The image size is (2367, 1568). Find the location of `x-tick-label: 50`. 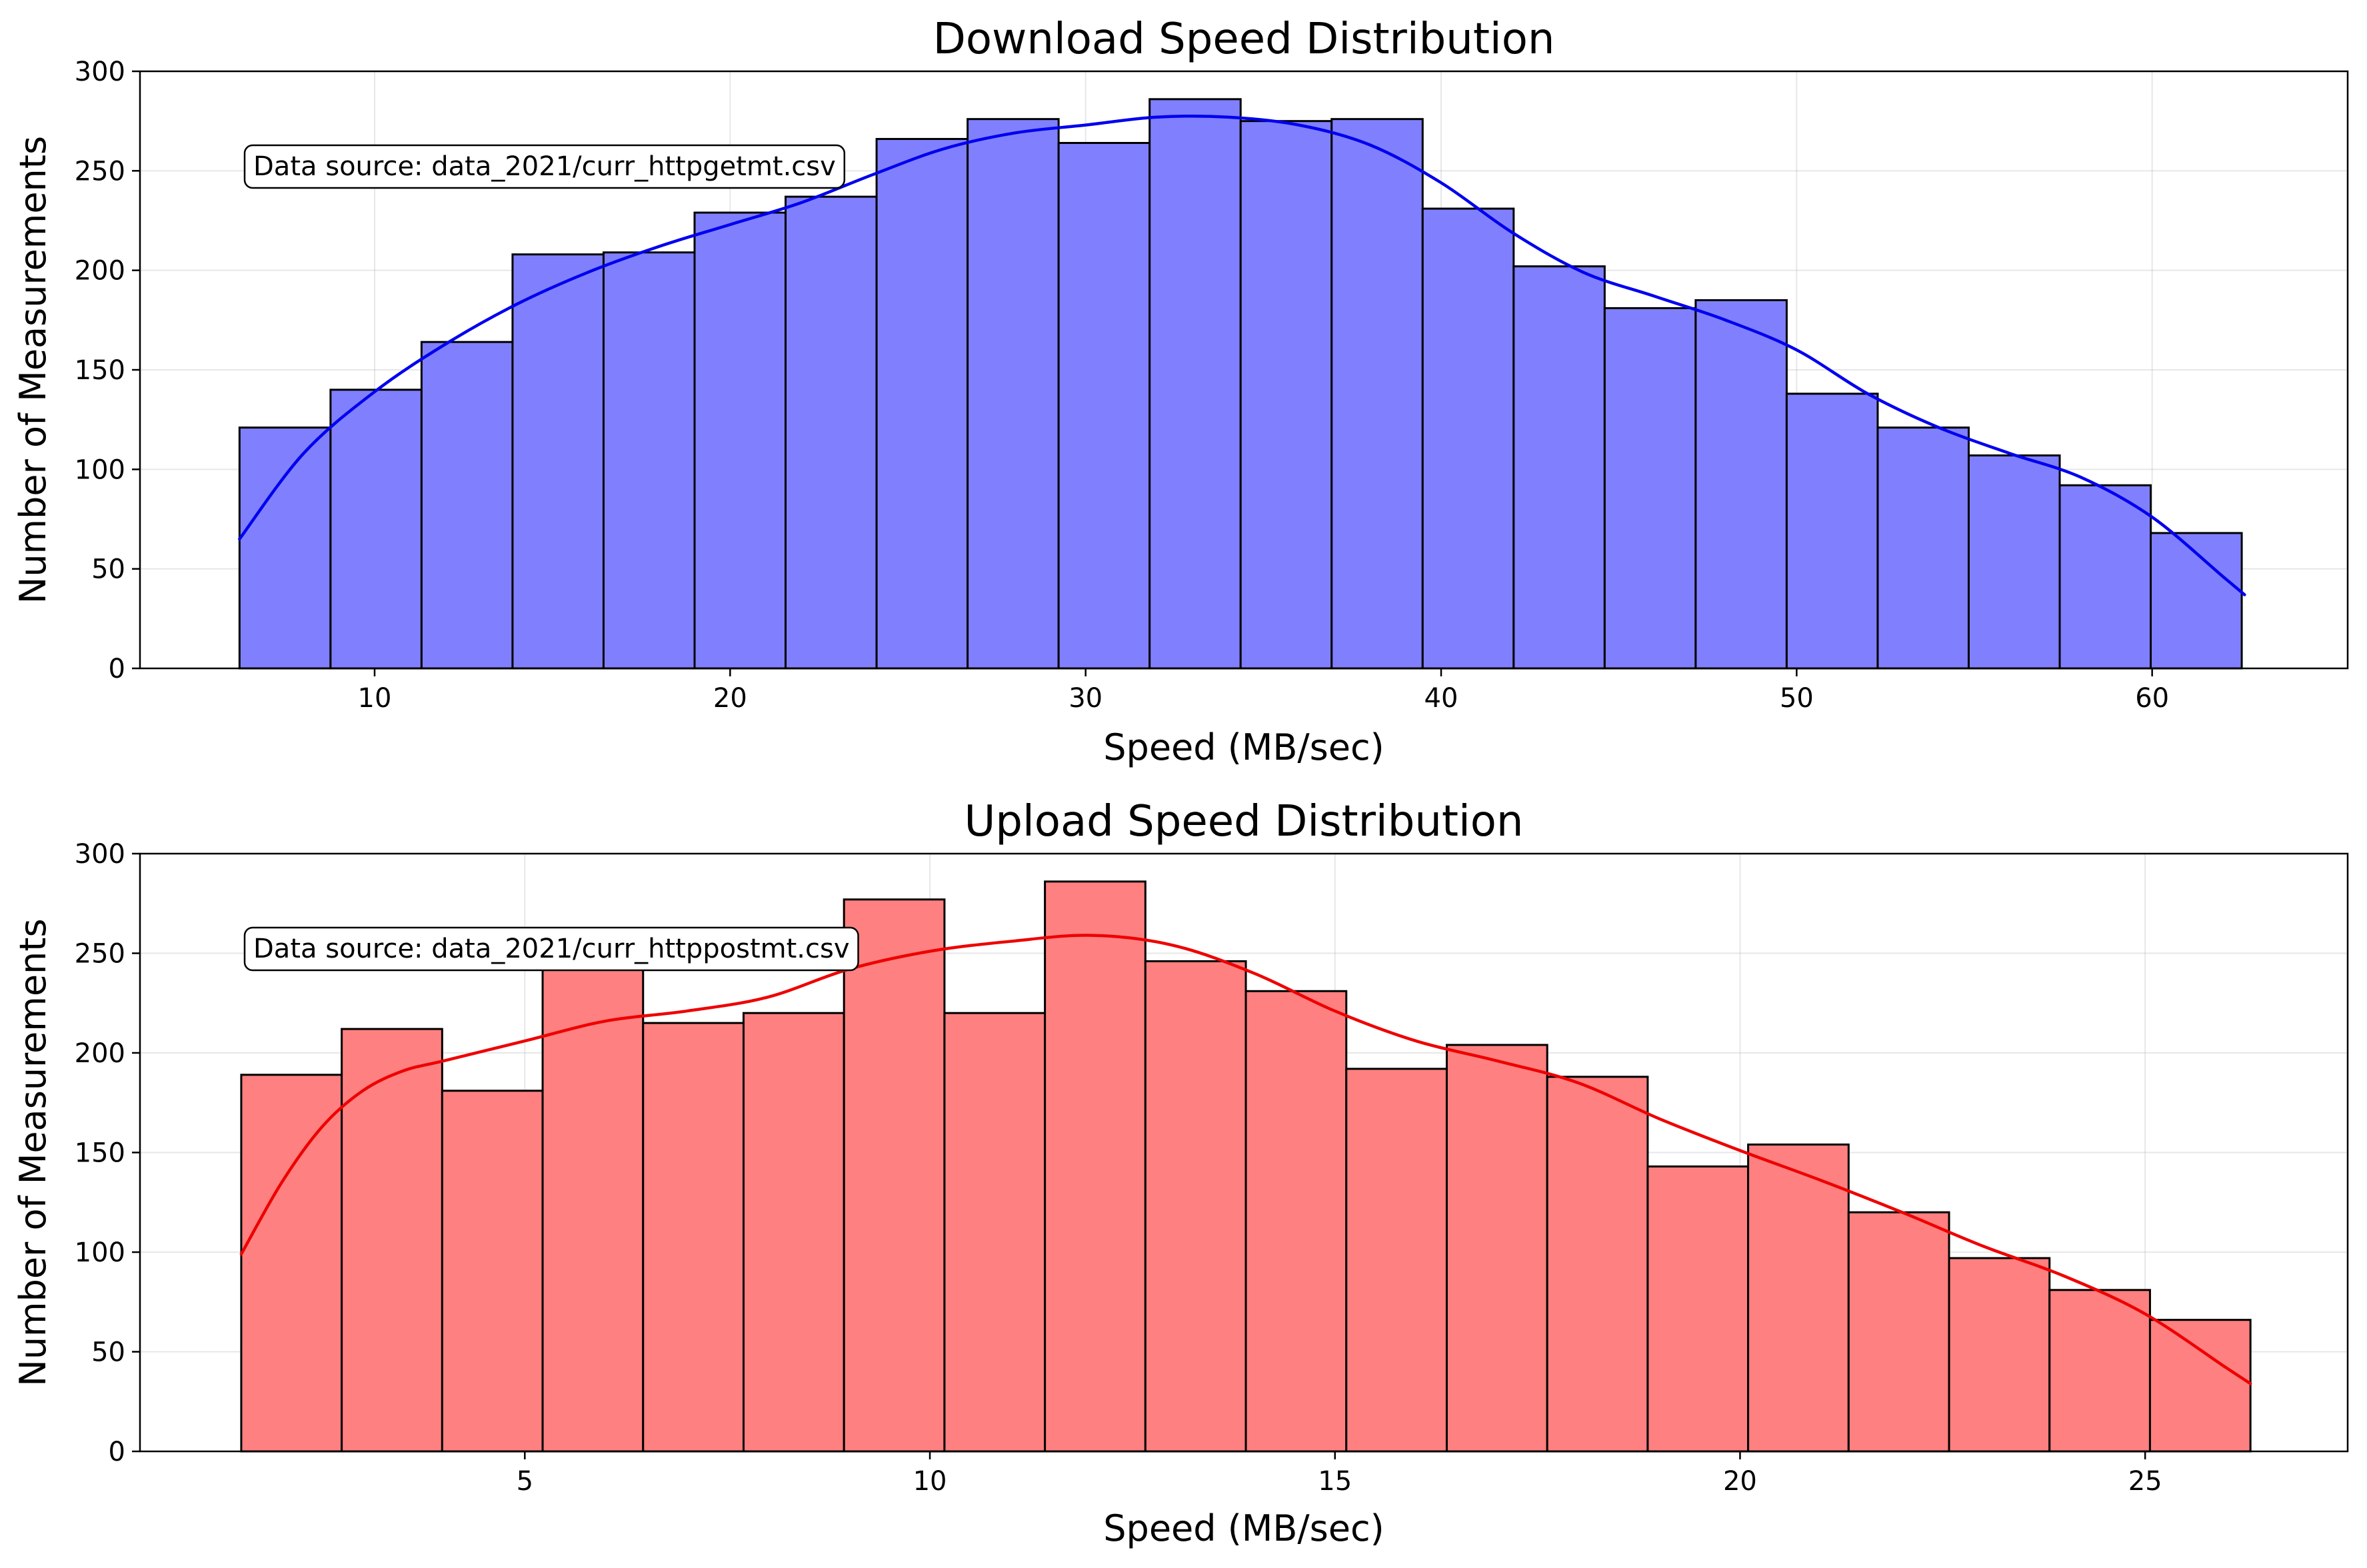

x-tick-label: 50 is located at coordinates (1797, 699).